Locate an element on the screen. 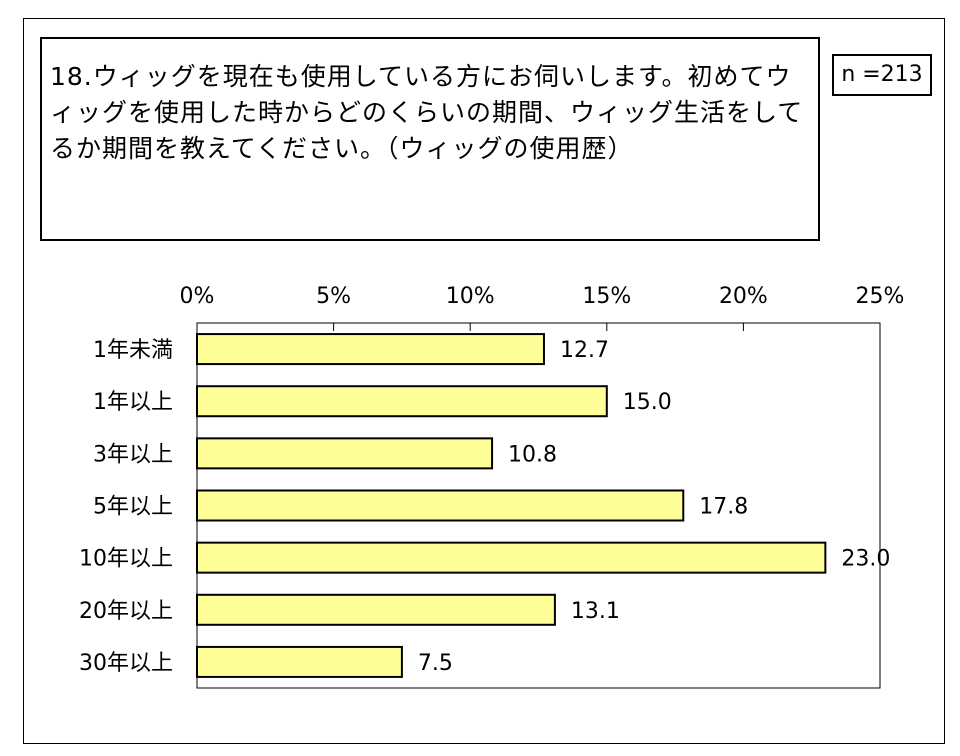  value-label: 17.8 is located at coordinates (723, 507).